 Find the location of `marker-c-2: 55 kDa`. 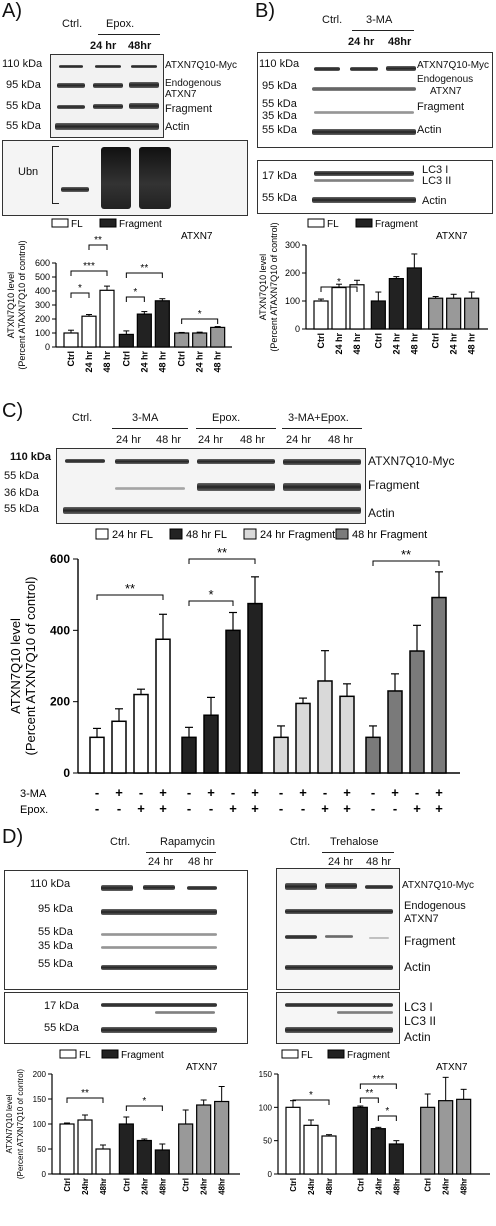

marker-c-2: 55 kDa is located at coordinates (21, 476).